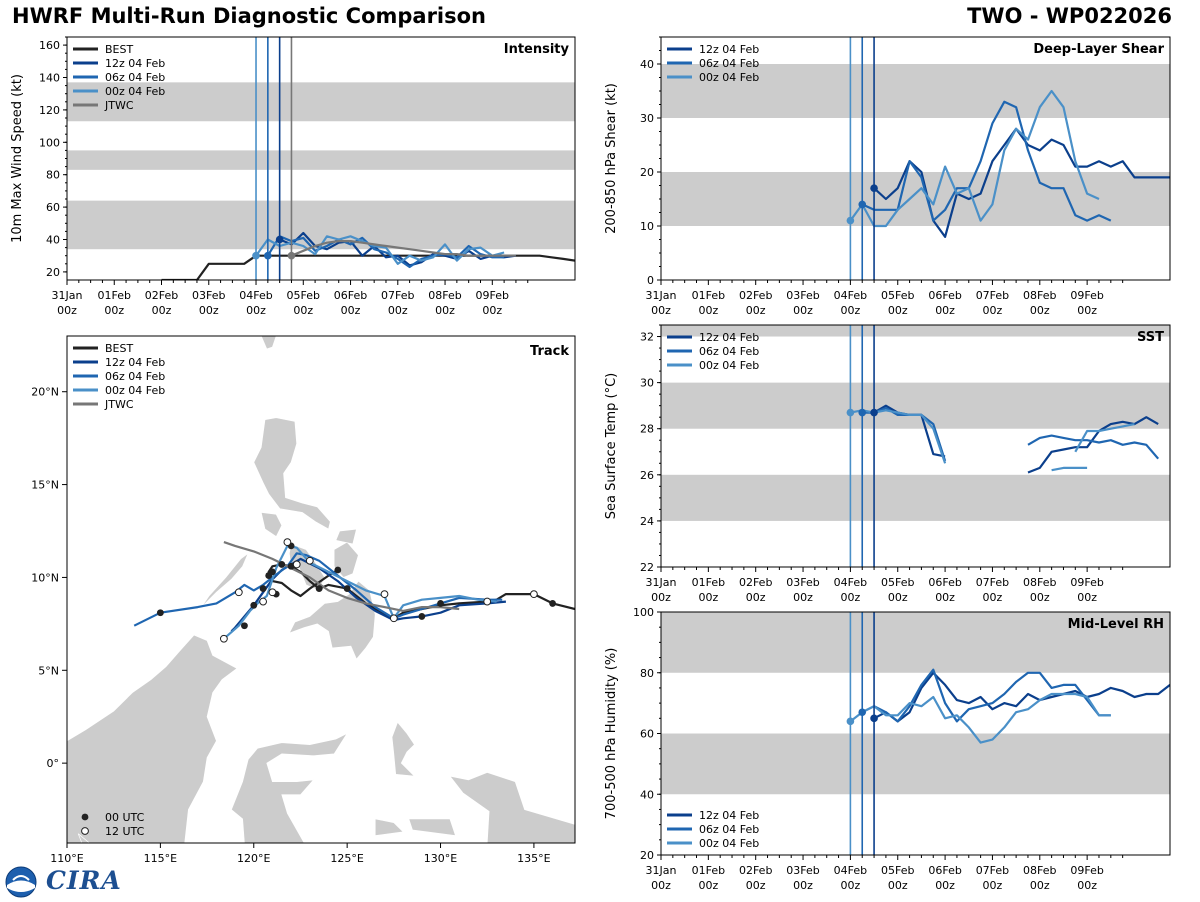 The height and width of the screenshot is (902, 1200). I want to click on shear-xtick-label-day: 09Feb, so click(1086, 295).